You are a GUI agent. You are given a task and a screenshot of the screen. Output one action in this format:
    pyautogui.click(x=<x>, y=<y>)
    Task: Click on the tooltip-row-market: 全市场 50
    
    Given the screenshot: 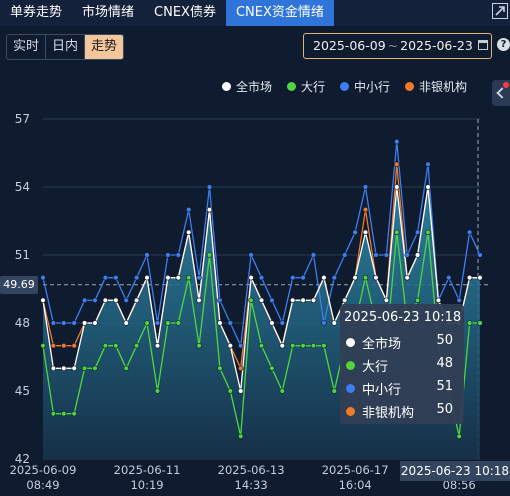 What is the action you would take?
    pyautogui.click(x=401, y=343)
    